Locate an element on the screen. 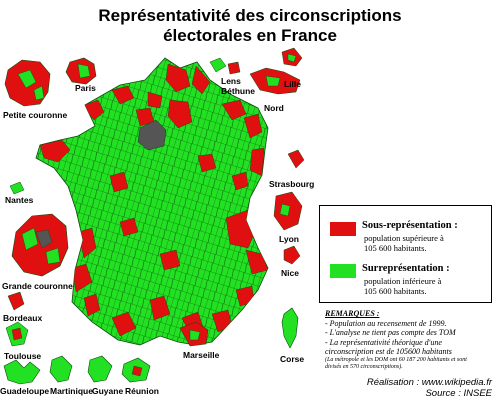 The height and width of the screenshot is (400, 500). legend-under-title: Sous-représentation : is located at coordinates (410, 225).